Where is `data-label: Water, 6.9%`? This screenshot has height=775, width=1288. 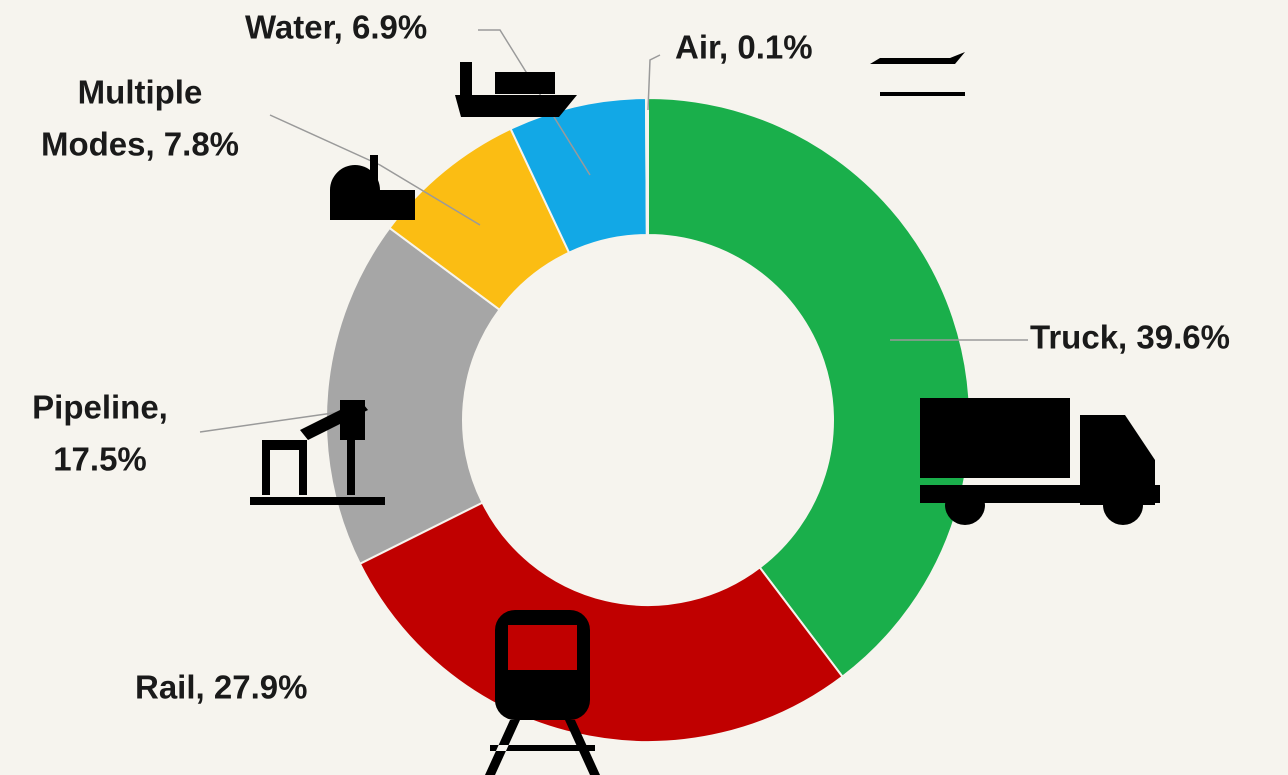
data-label: Water, 6.9% is located at coordinates (336, 27).